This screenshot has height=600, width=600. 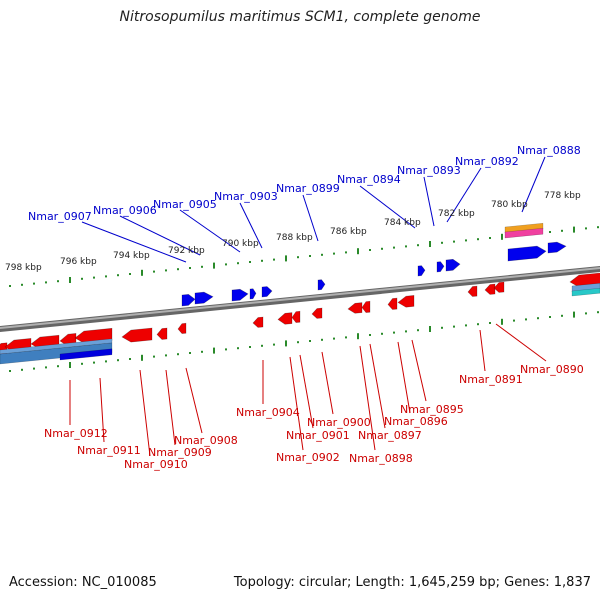 I want to click on gene-label-bottom: Nmar_0904, so click(x=268, y=412).